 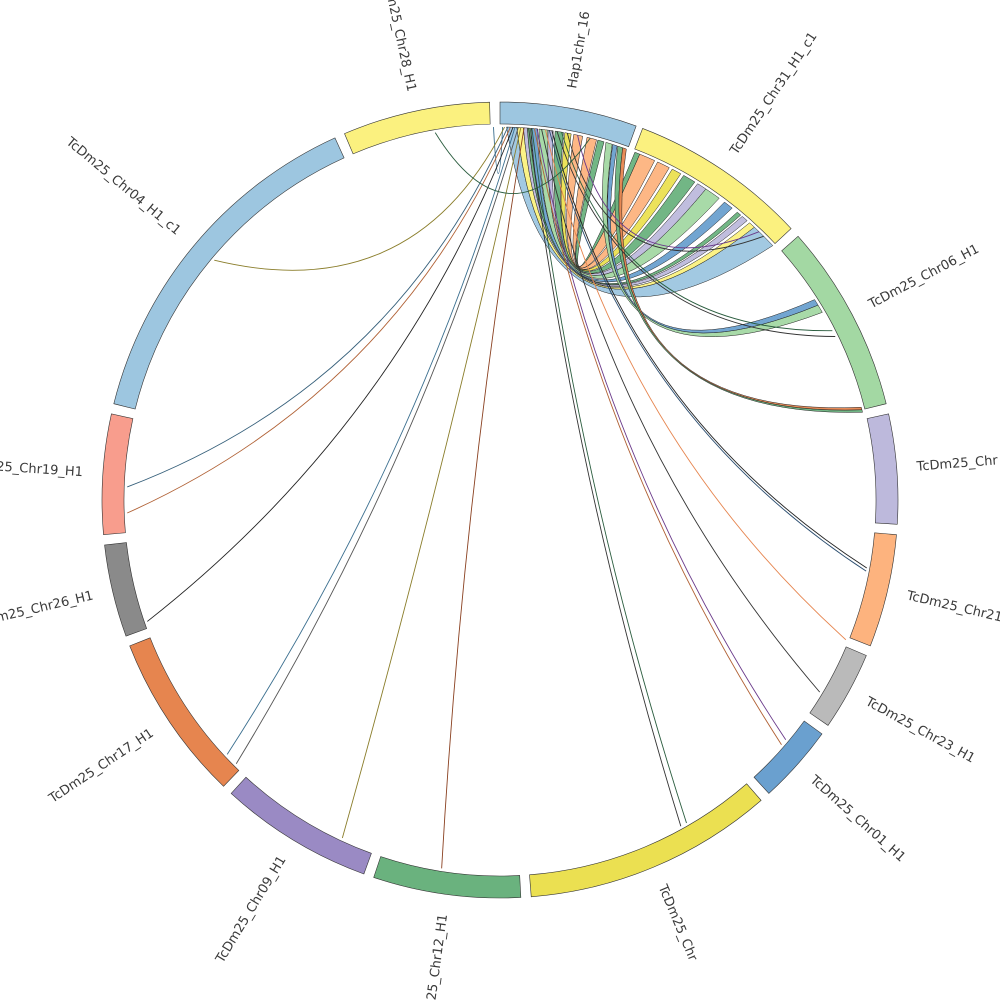 What do you see at coordinates (579, 49) in the screenshot?
I see `chromosome-label: Hap1chr_16` at bounding box center [579, 49].